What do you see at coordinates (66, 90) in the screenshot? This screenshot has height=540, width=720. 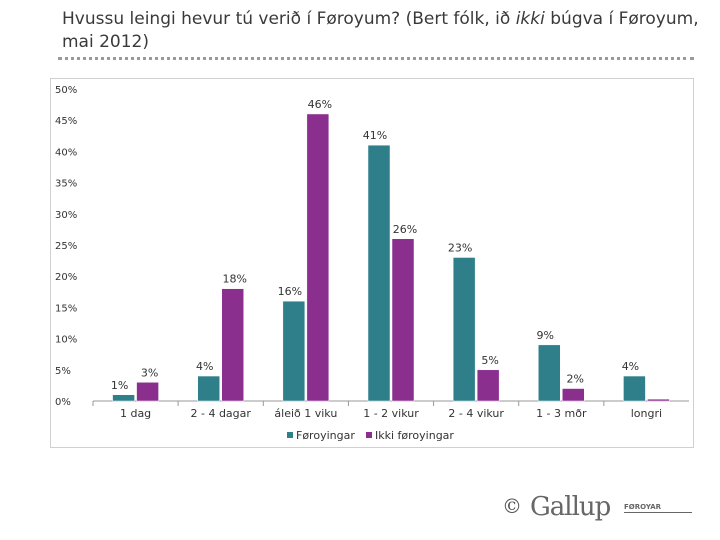 I see `y-tick-label: 50%` at bounding box center [66, 90].